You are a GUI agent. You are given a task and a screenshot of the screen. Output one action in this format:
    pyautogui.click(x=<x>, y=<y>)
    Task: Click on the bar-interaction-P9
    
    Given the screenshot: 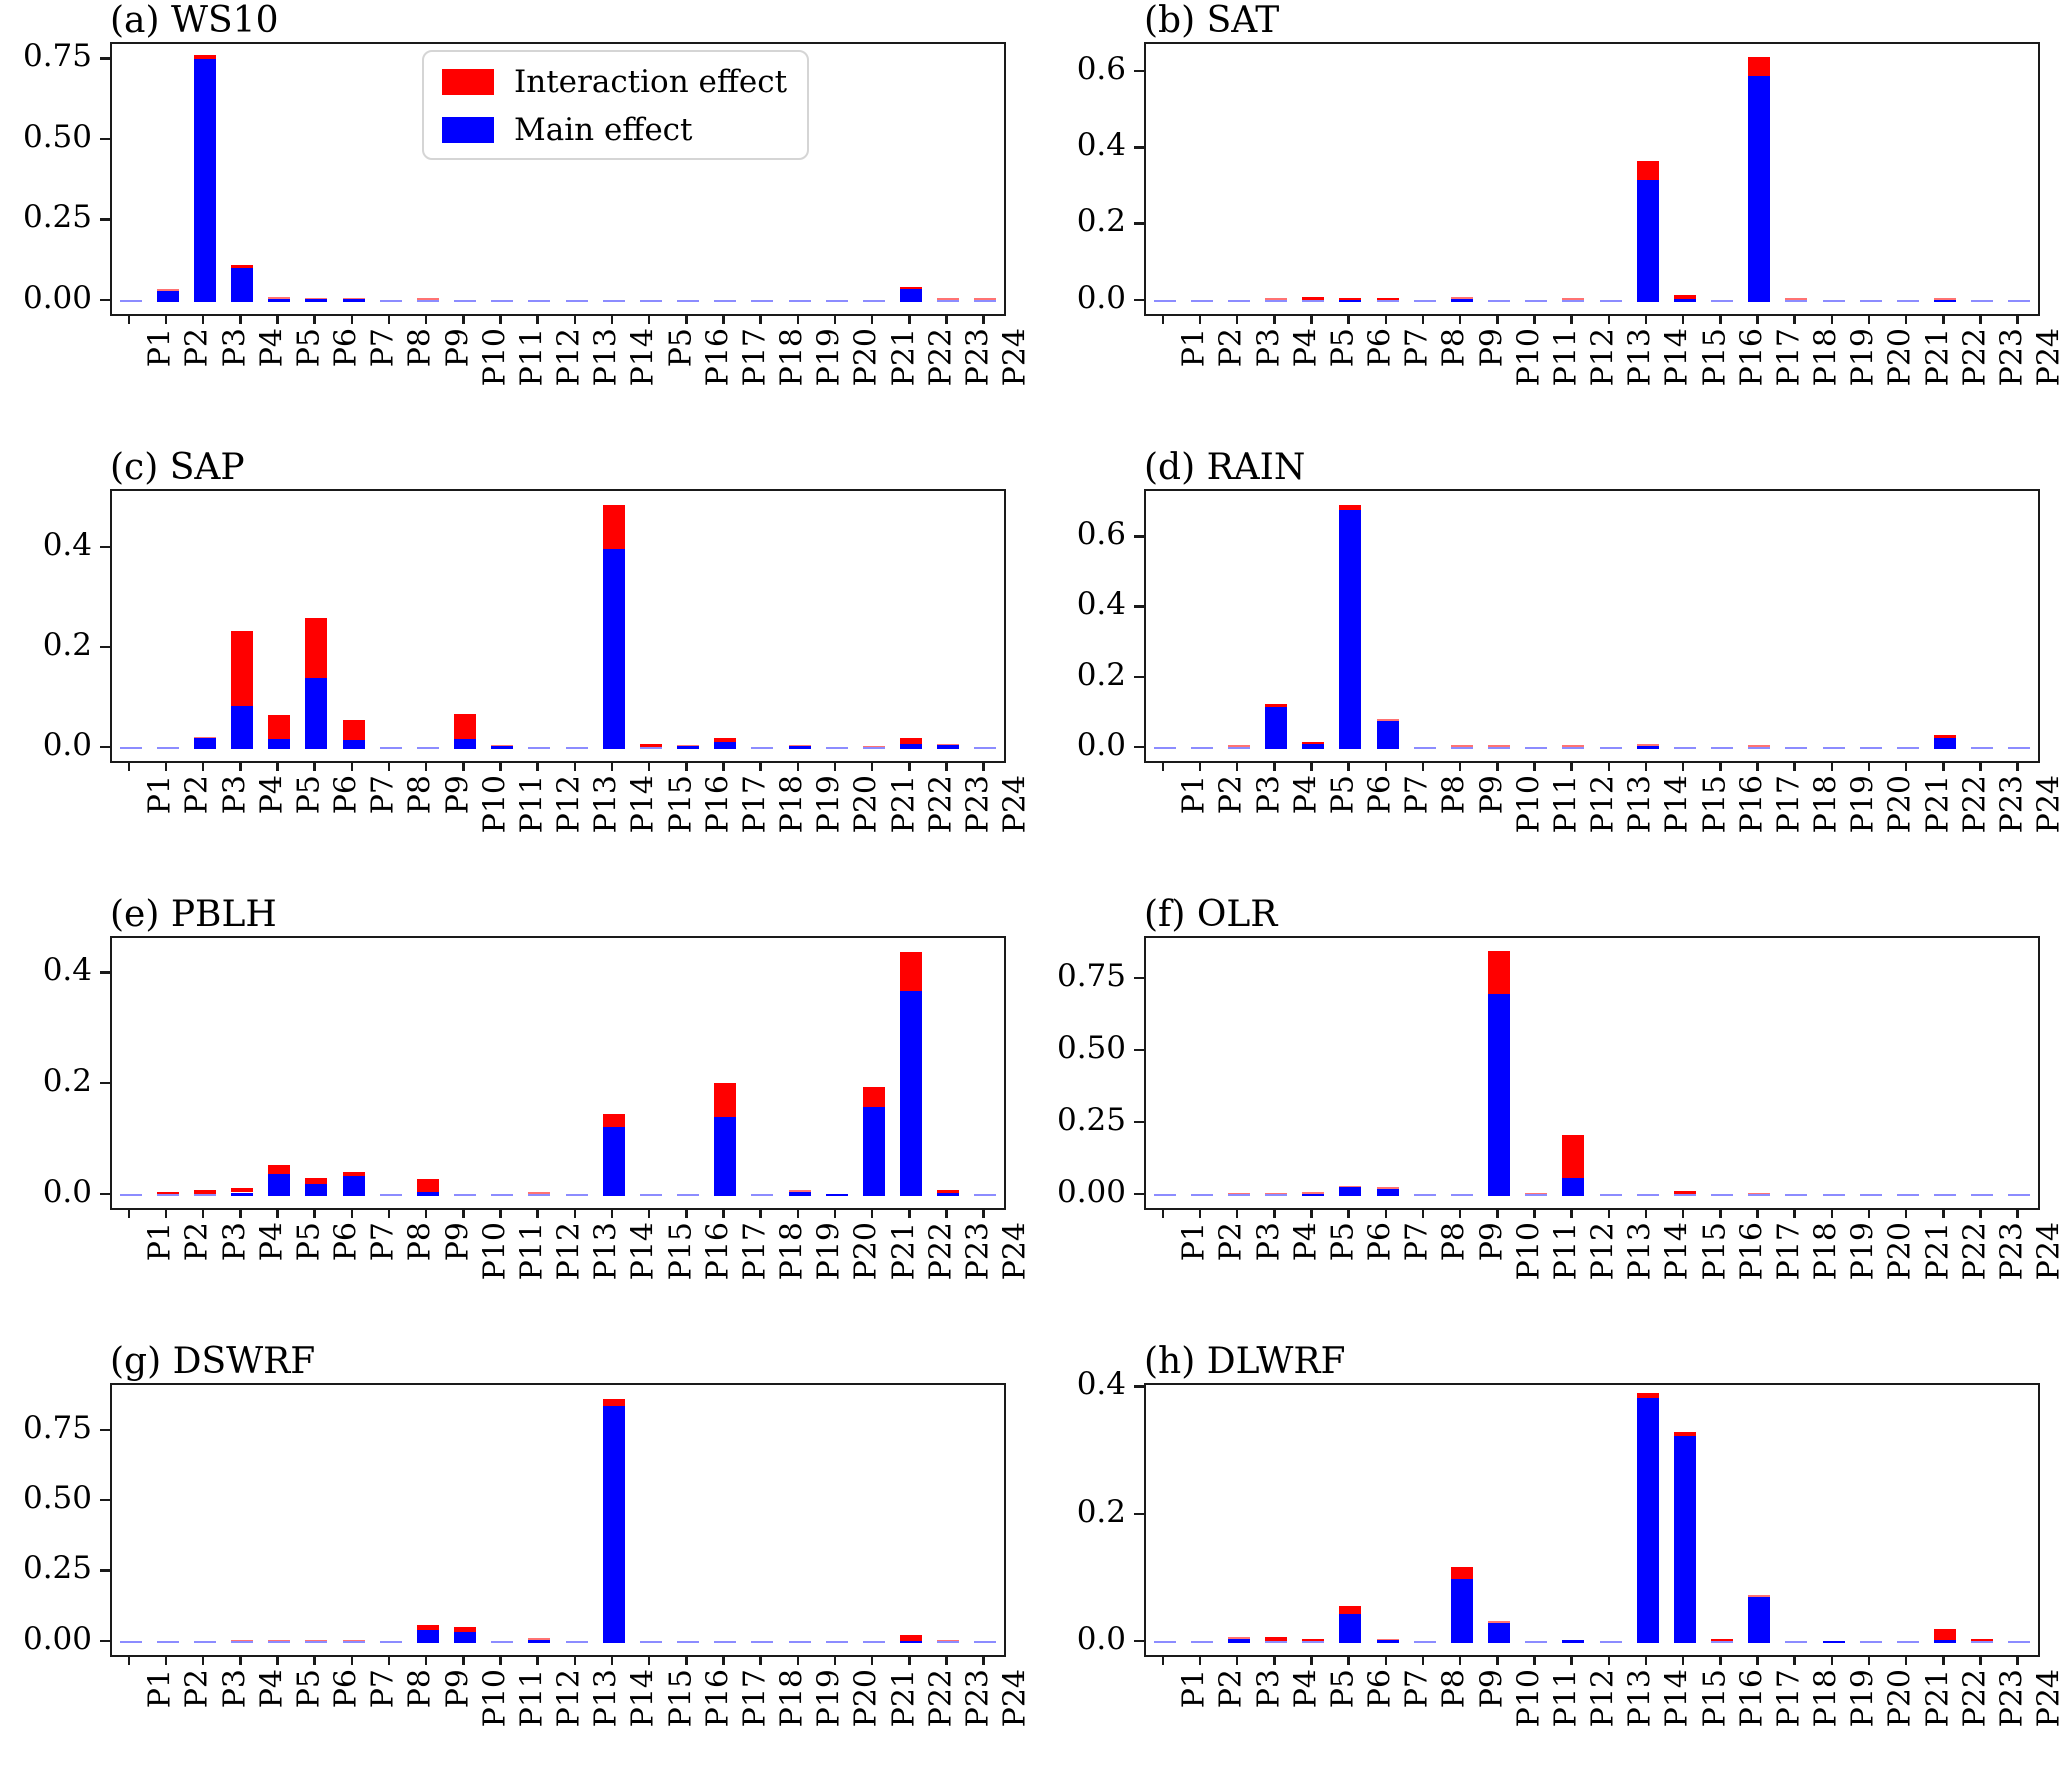 What is the action you would take?
    pyautogui.click(x=427, y=1628)
    